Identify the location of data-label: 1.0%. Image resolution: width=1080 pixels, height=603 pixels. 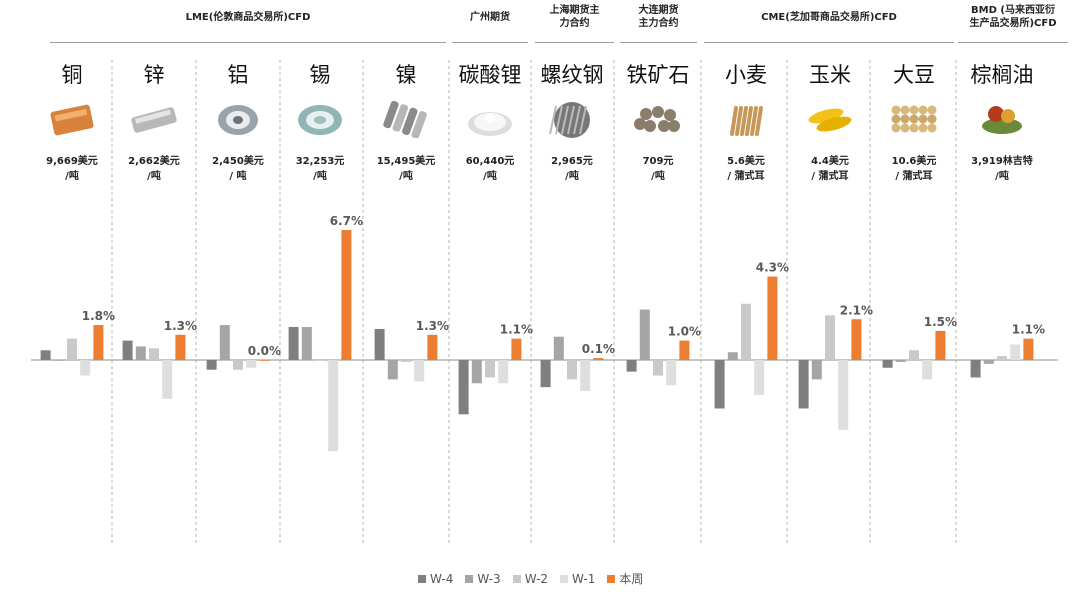
(684, 332).